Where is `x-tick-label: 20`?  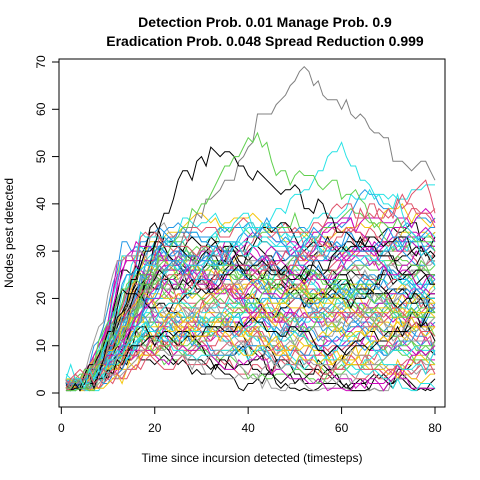 x-tick-label: 20 is located at coordinates (155, 428).